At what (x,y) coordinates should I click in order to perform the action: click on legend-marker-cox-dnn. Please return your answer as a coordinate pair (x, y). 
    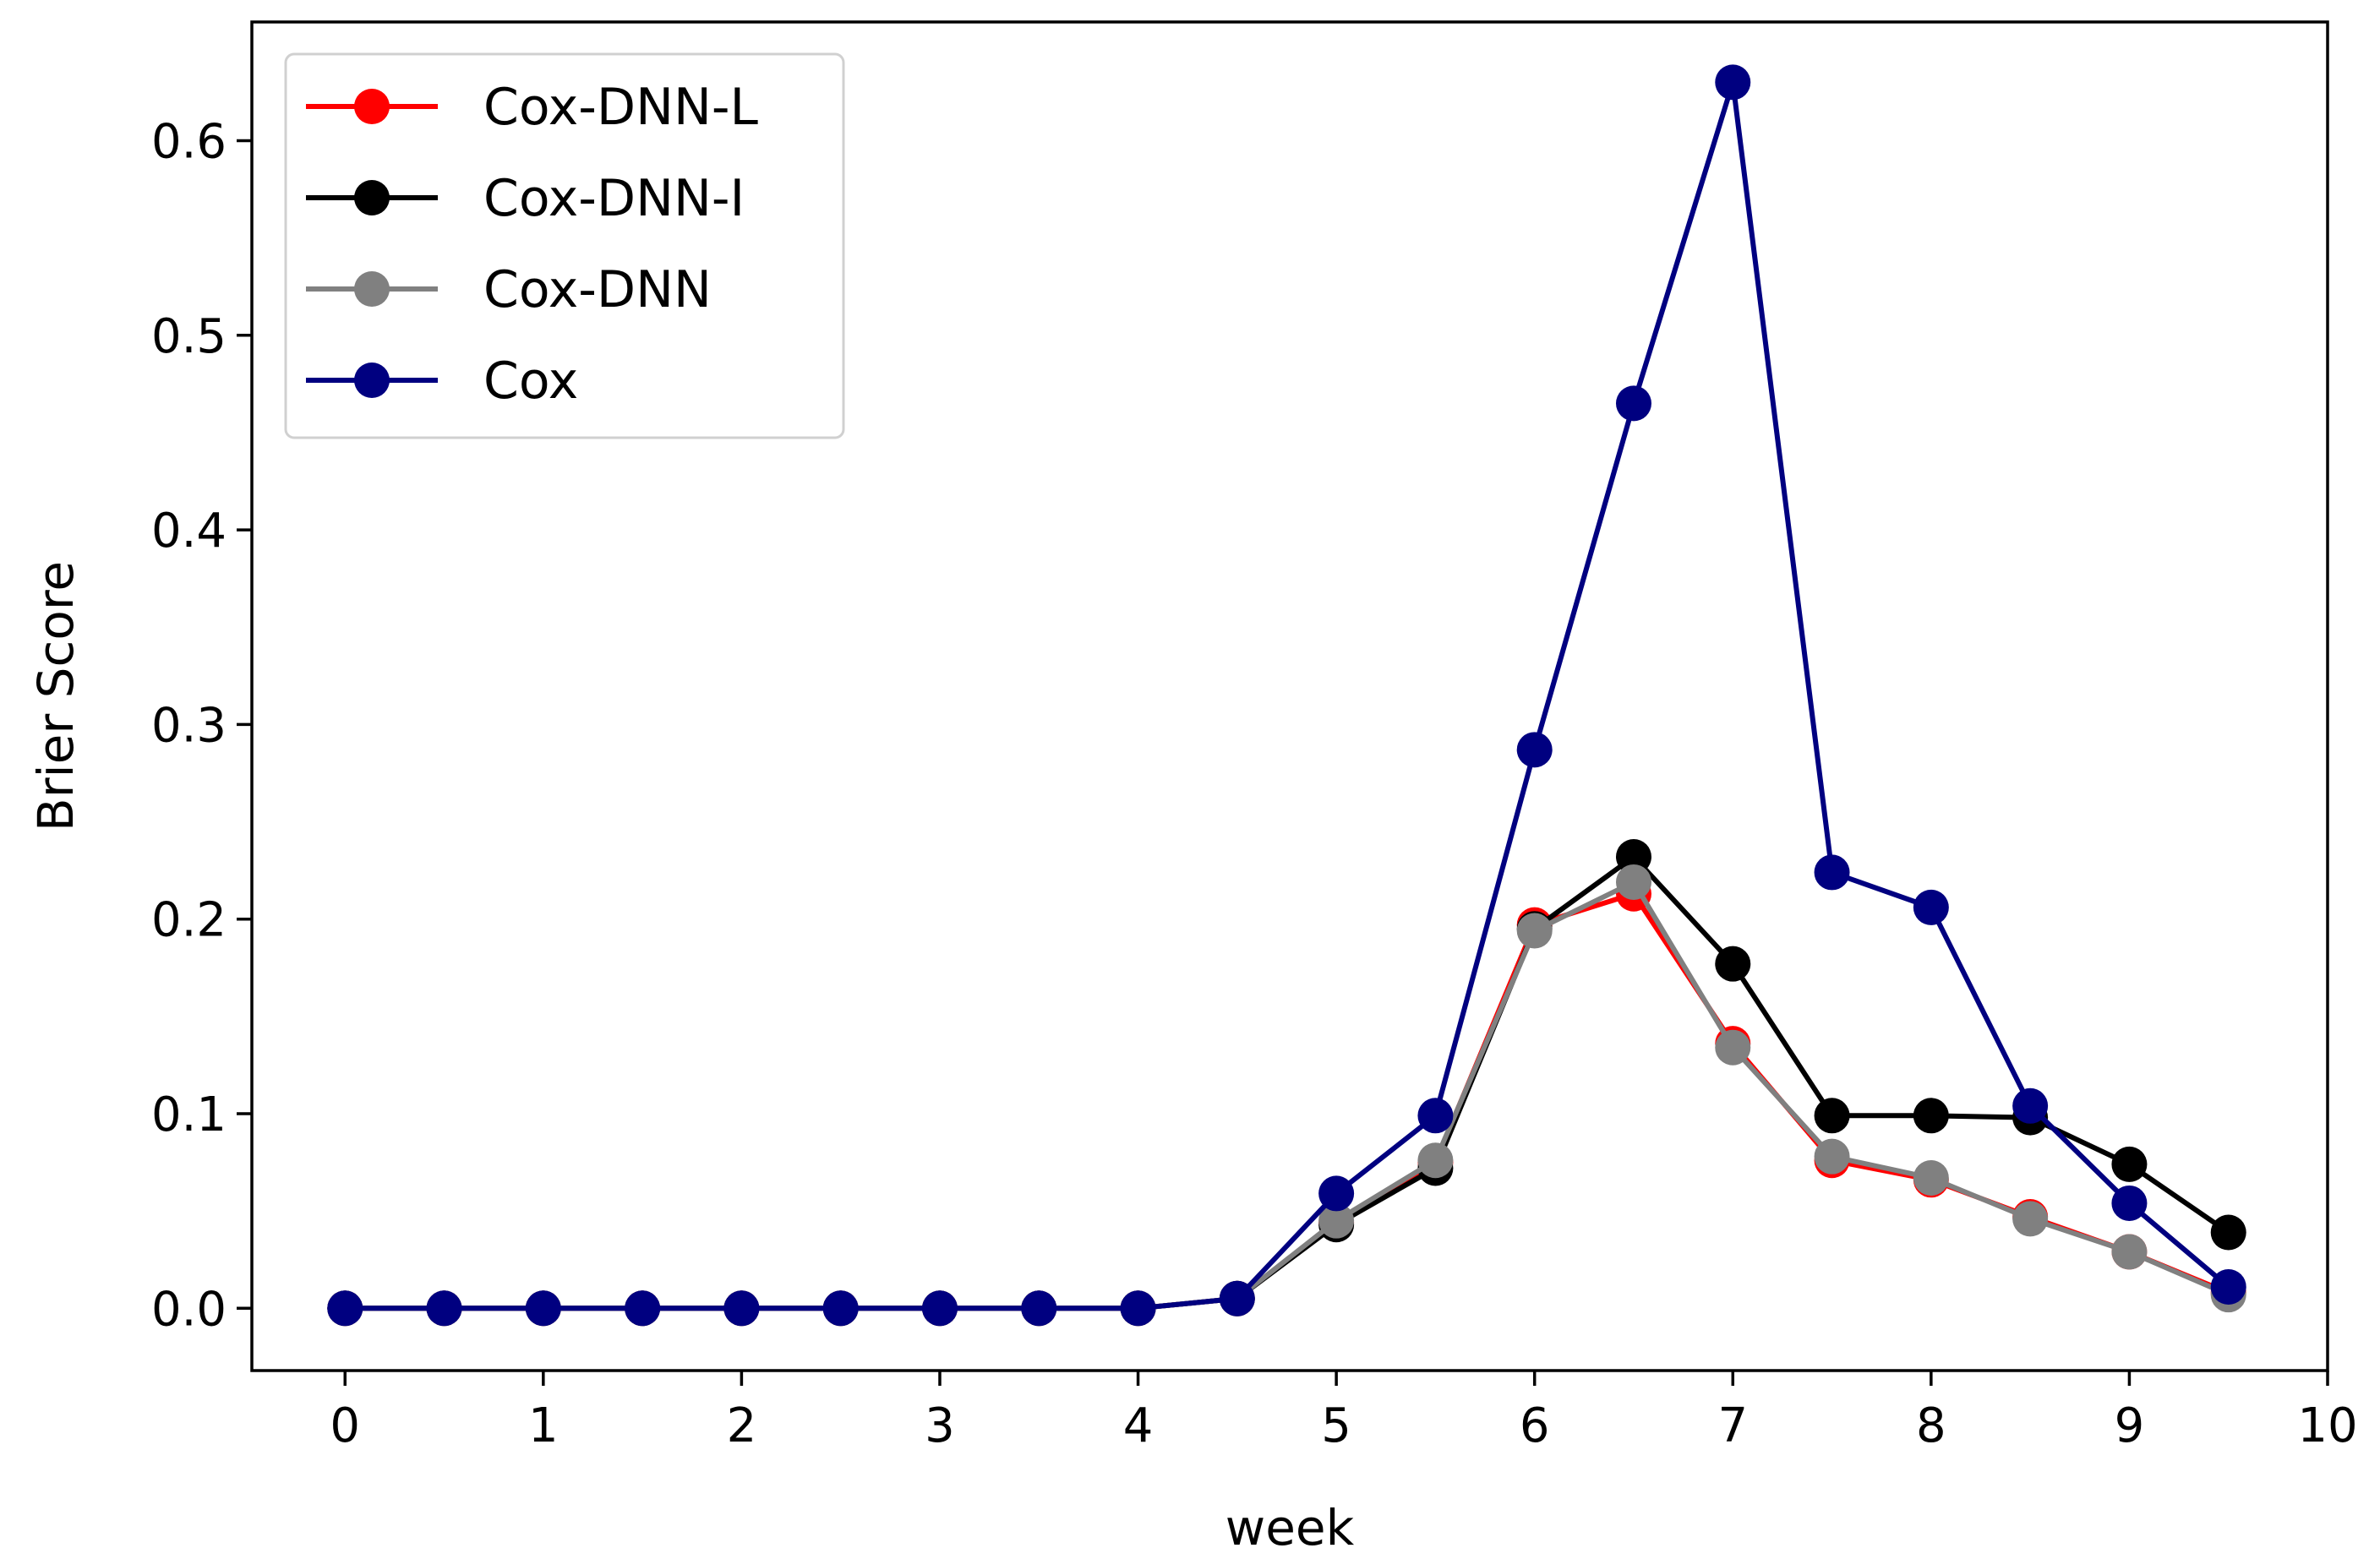
    Looking at the image, I should click on (372, 289).